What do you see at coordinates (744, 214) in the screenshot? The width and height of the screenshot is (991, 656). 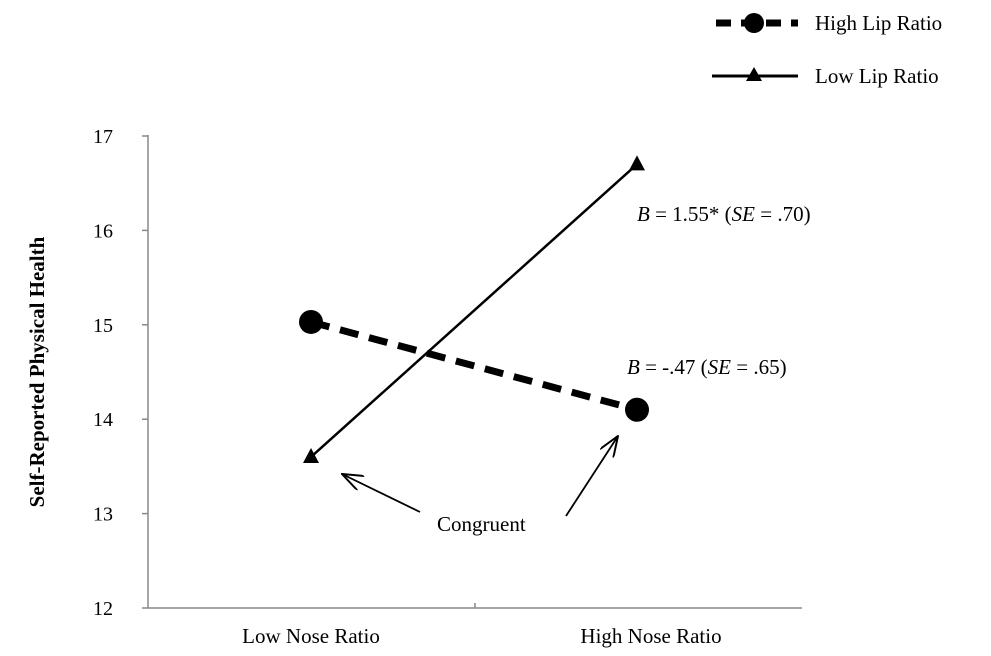 I see `annotation-low-lip-se: SE` at bounding box center [744, 214].